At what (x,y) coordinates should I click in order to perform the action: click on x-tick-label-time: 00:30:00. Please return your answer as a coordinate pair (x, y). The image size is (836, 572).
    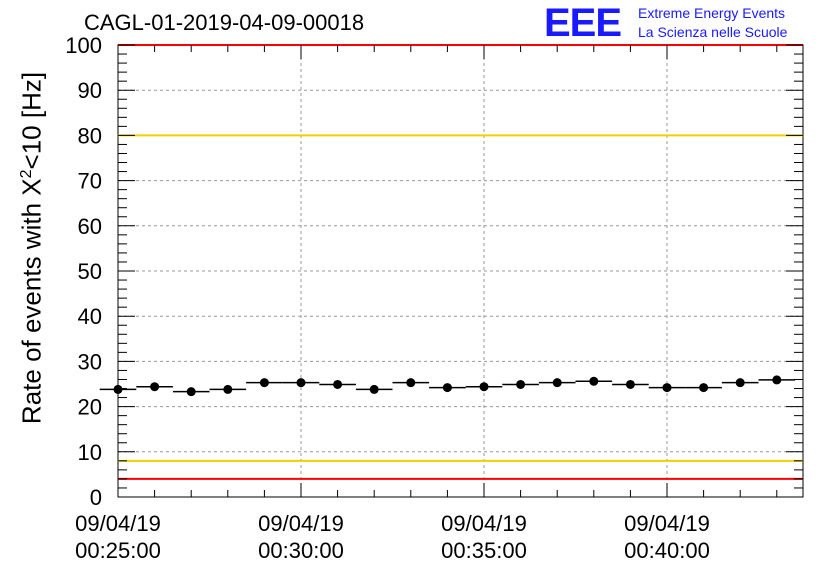
    Looking at the image, I should click on (301, 550).